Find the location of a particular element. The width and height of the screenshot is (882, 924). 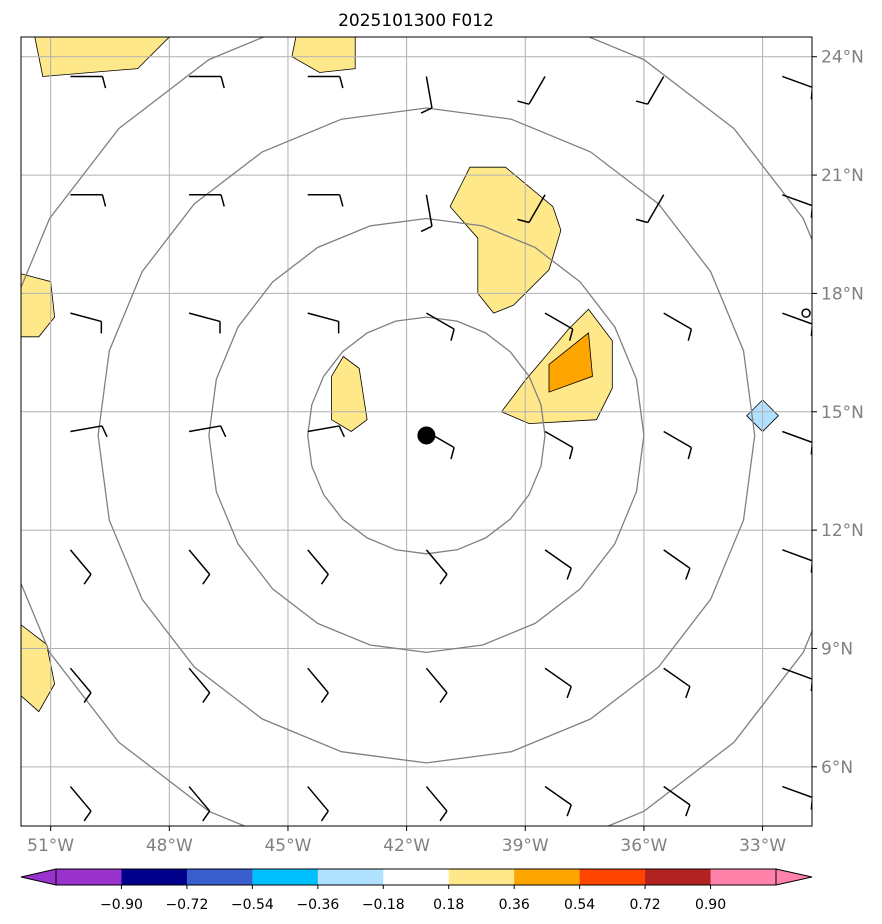

lon-tick-label: 39°W is located at coordinates (525, 846).